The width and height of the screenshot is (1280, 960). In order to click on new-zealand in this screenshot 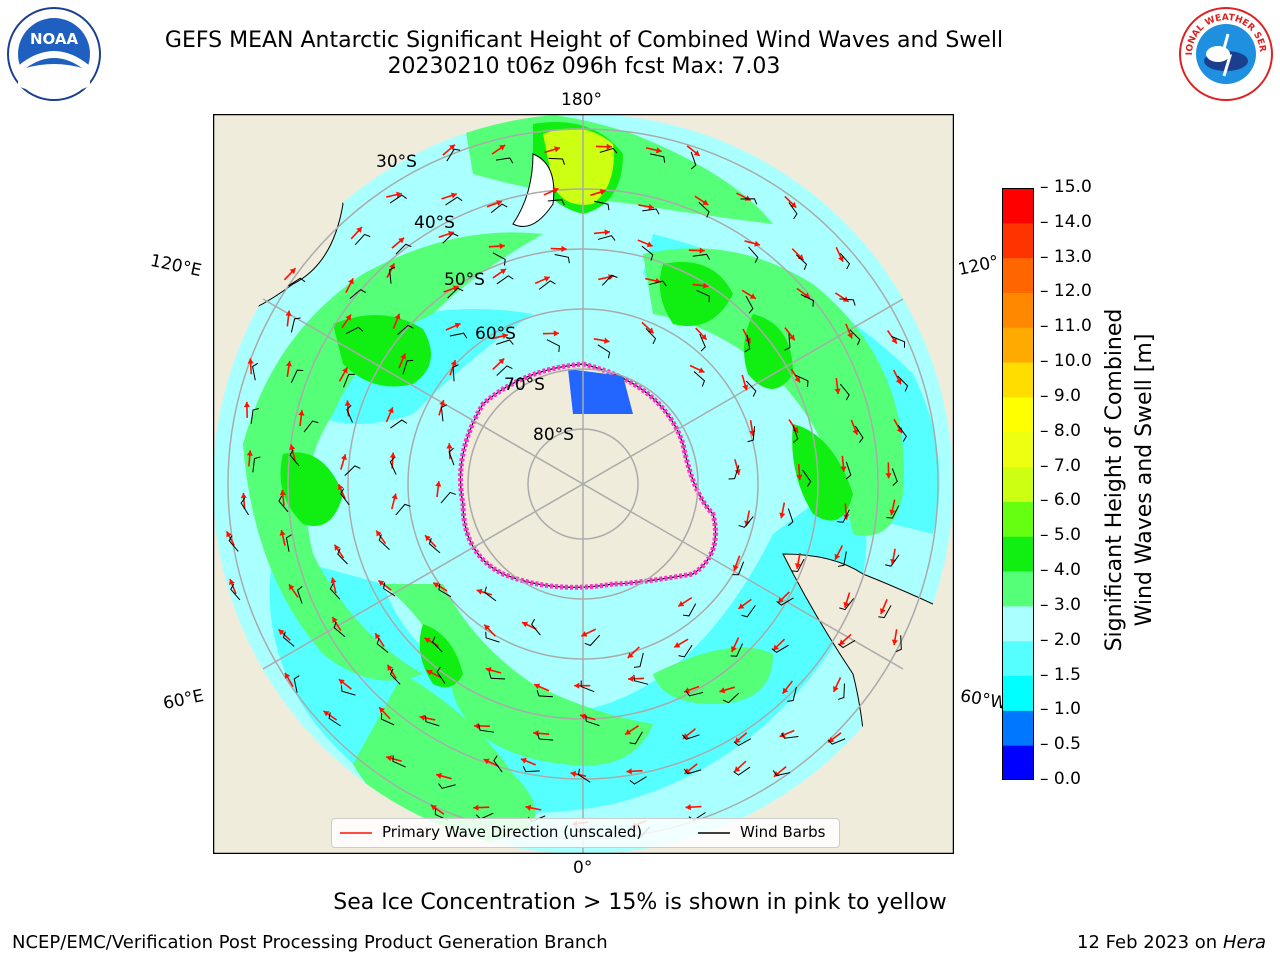, I will do `click(533, 190)`.